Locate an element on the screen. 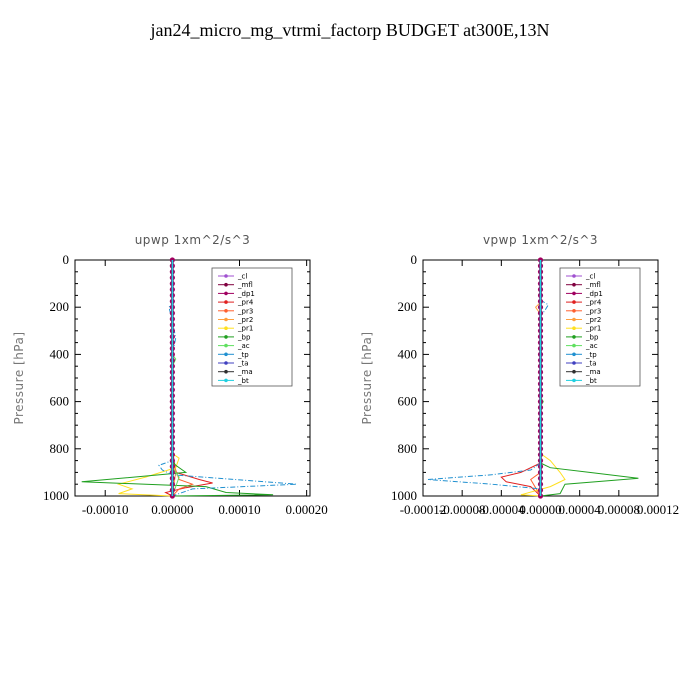  x-tick-label: 0.00020 is located at coordinates (307, 509).